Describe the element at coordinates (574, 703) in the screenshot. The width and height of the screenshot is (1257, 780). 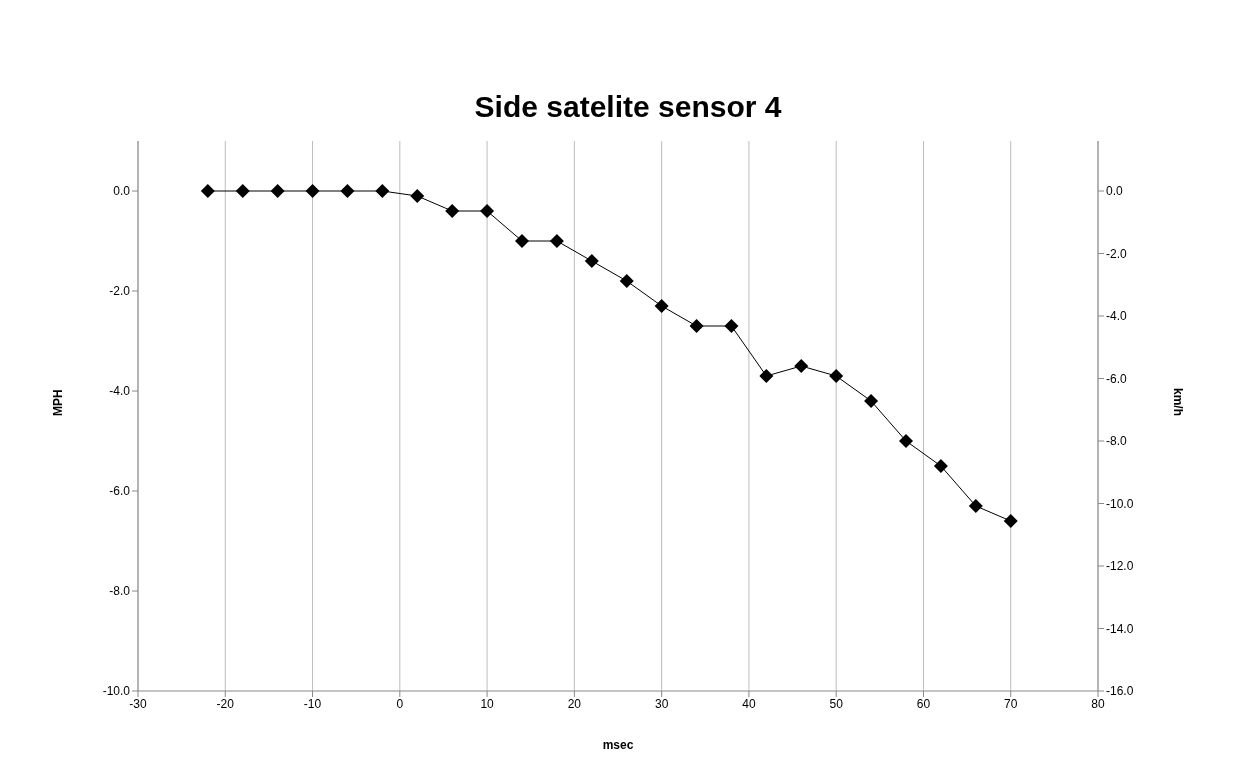
I see `x-tick-label: 20` at that location.